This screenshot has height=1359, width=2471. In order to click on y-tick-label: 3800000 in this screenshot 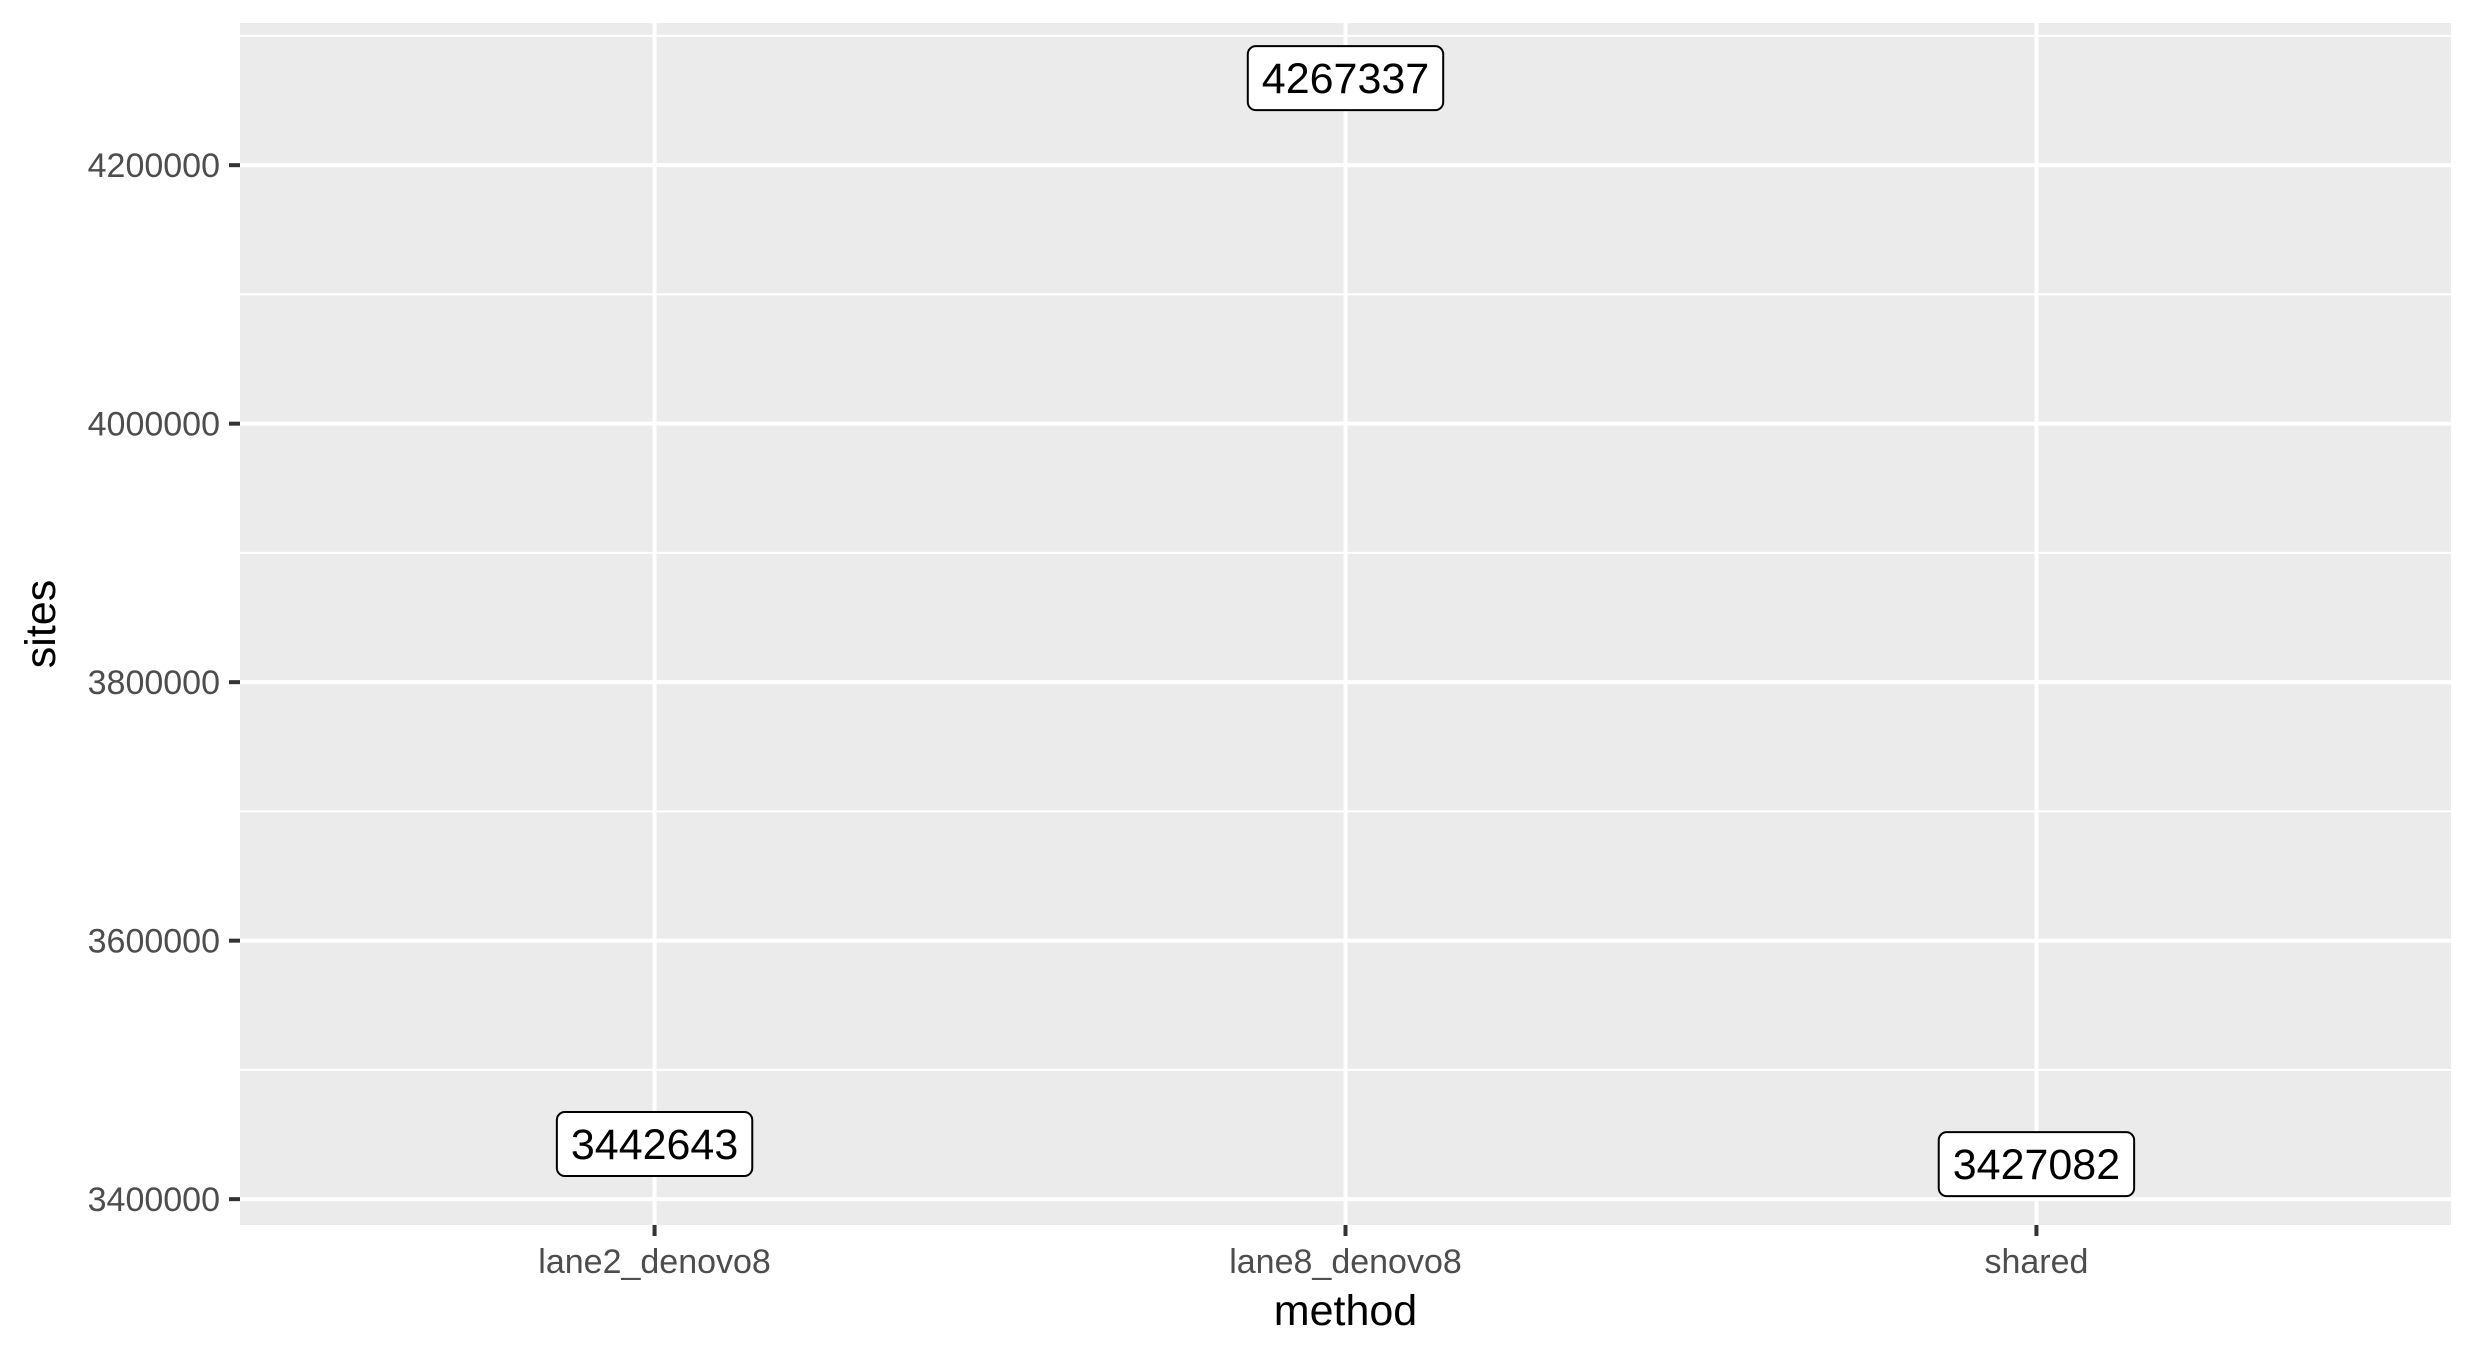, I will do `click(154, 683)`.